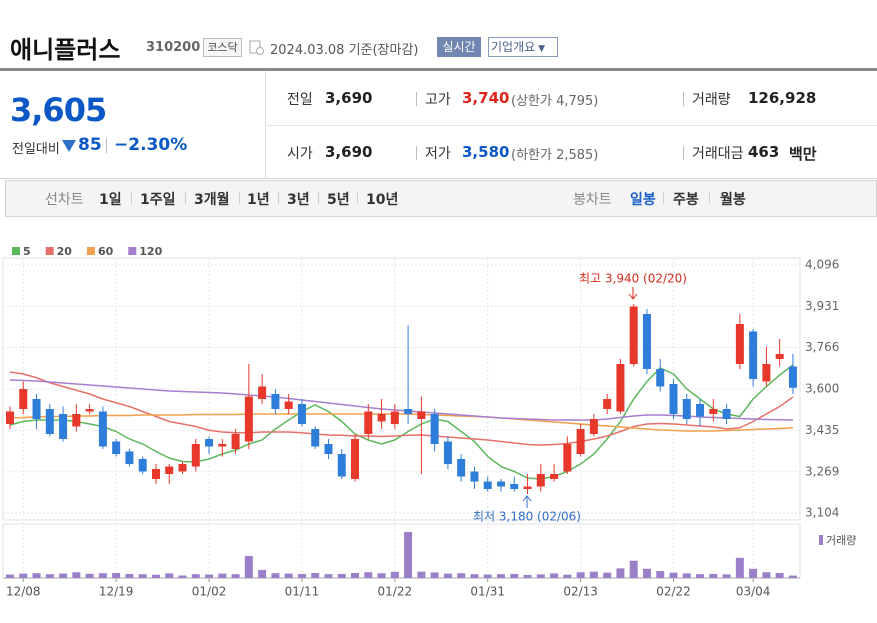  What do you see at coordinates (711, 100) in the screenshot?
I see `stat-label: 거래량` at bounding box center [711, 100].